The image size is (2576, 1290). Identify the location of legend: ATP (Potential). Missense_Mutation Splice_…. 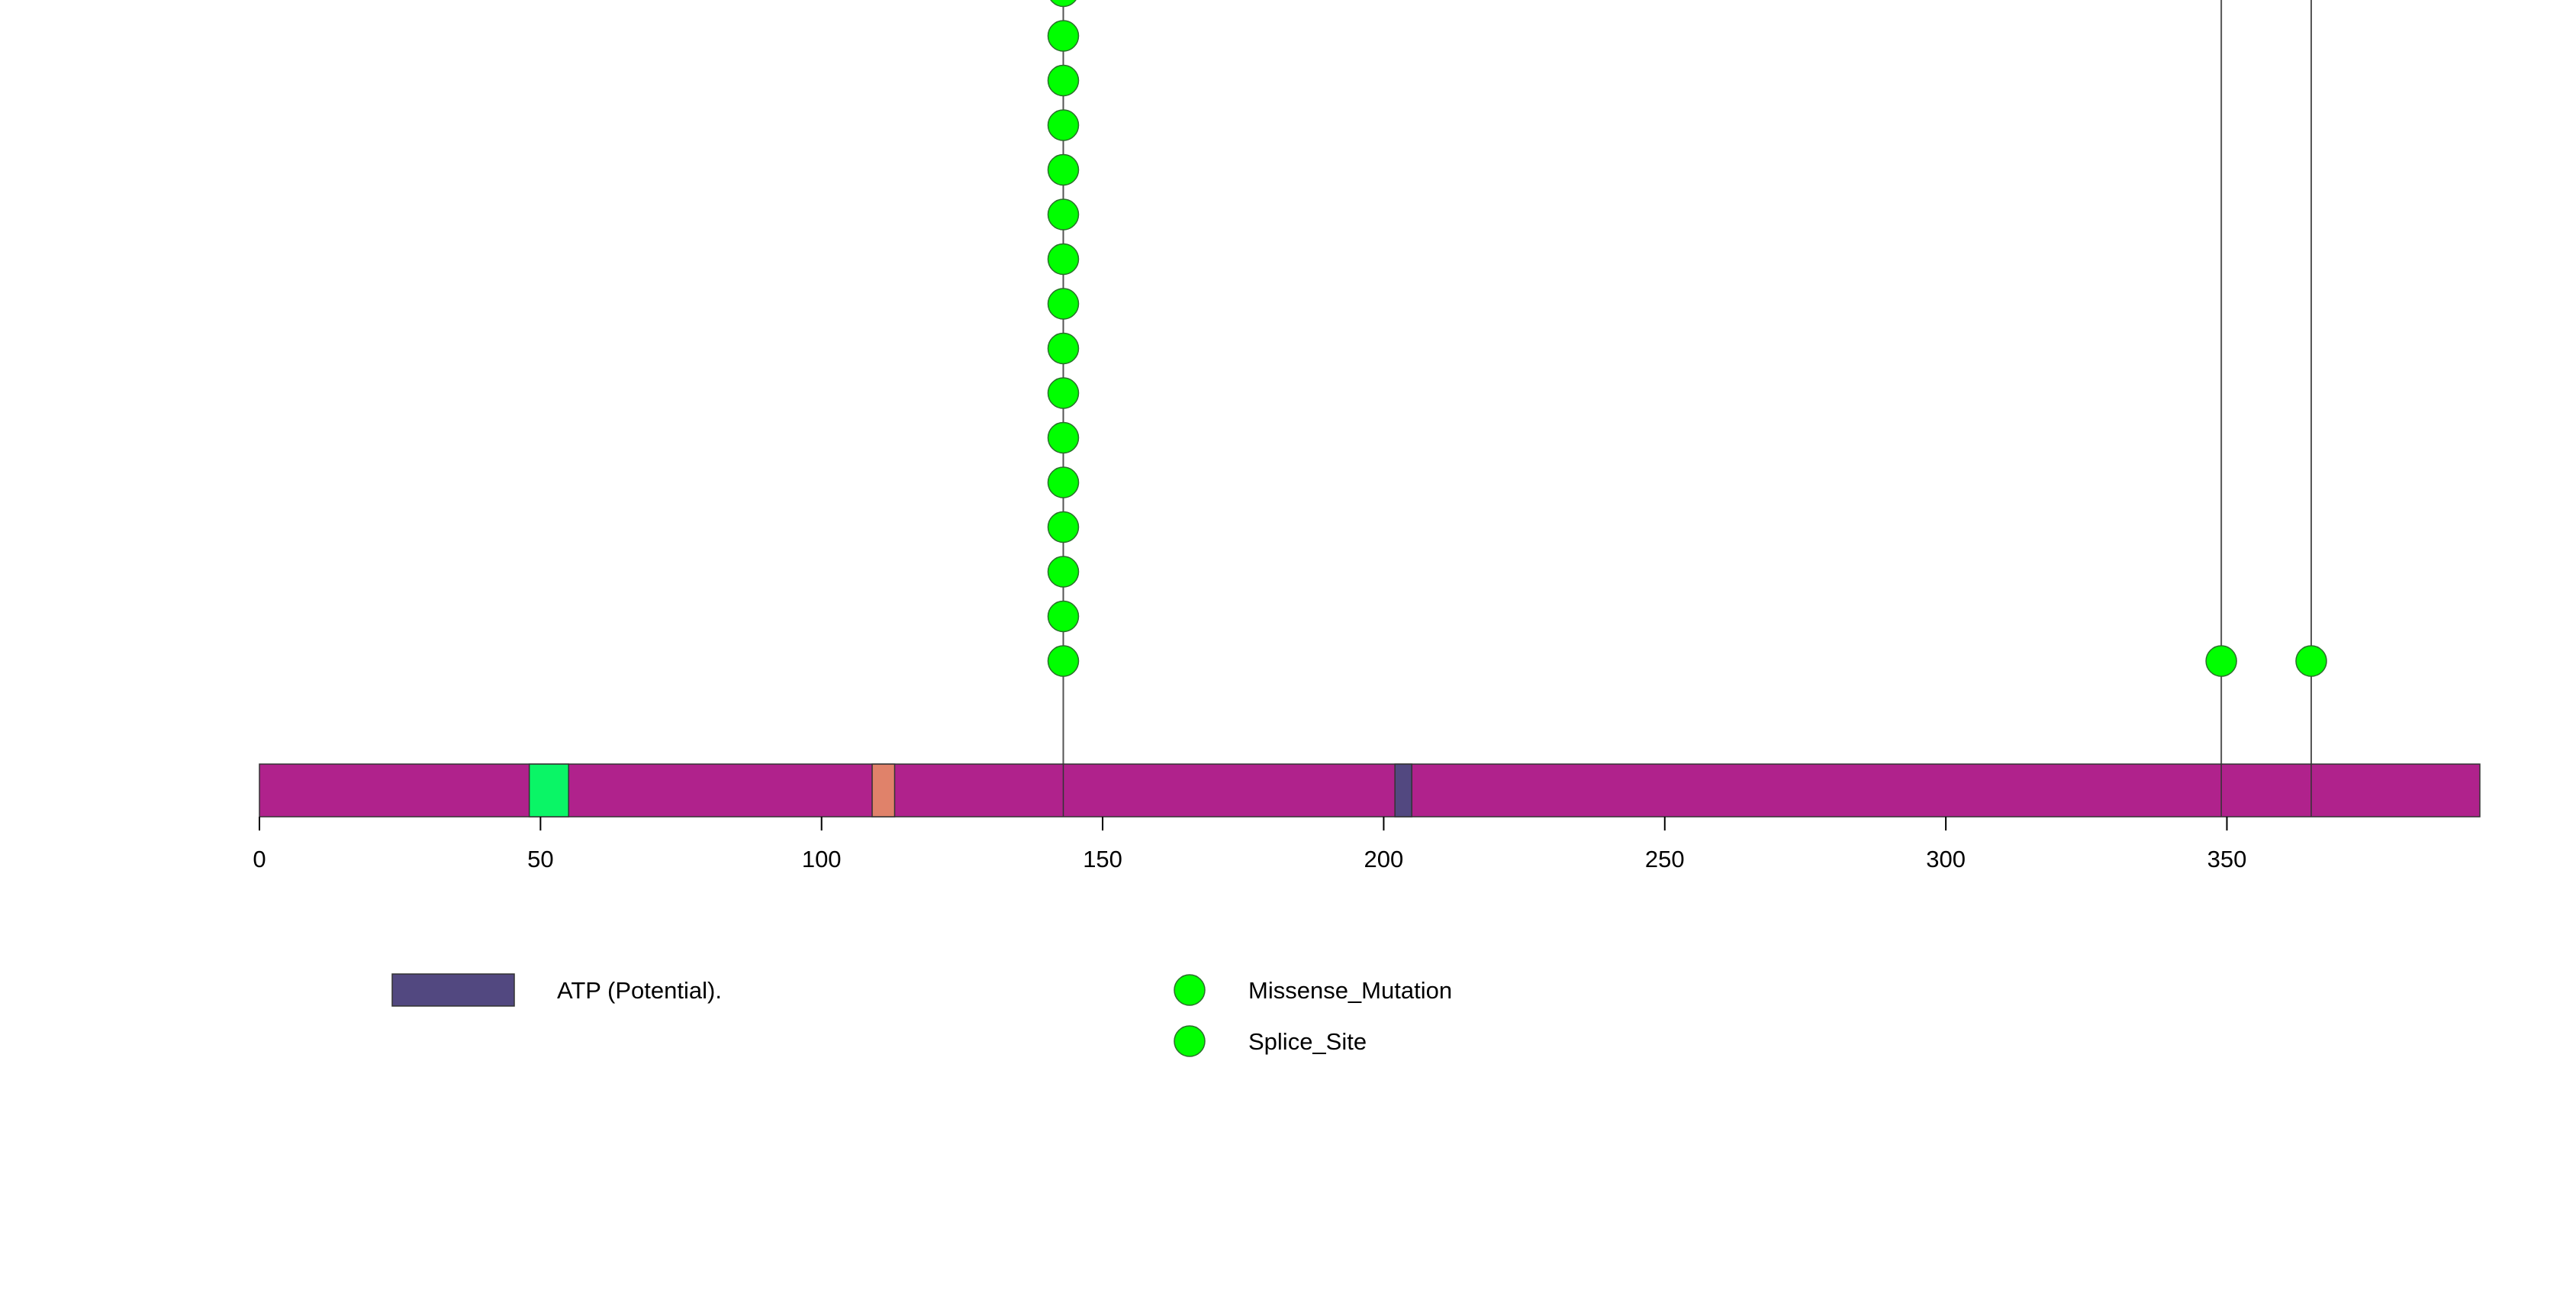
(921, 1015).